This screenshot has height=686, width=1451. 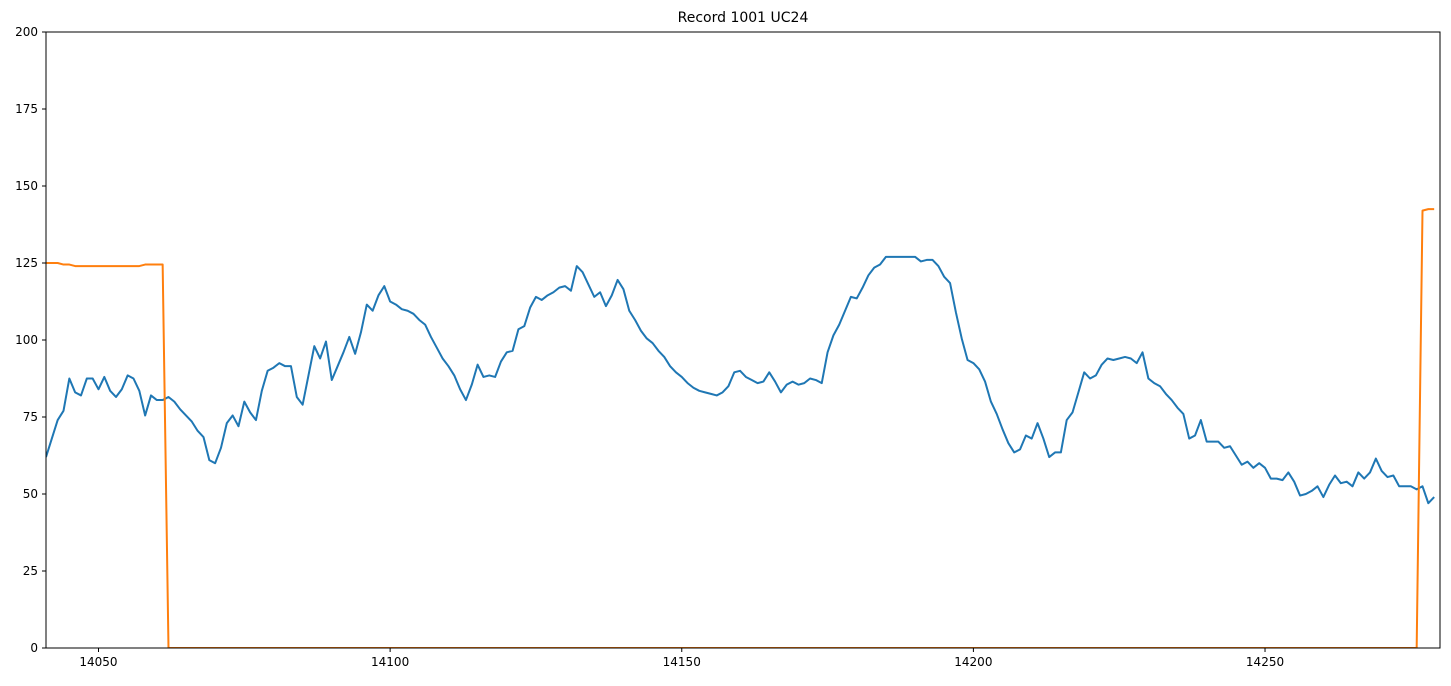 I want to click on x-axis: 14050 14100 14150 14200 14250, so click(x=681, y=658).